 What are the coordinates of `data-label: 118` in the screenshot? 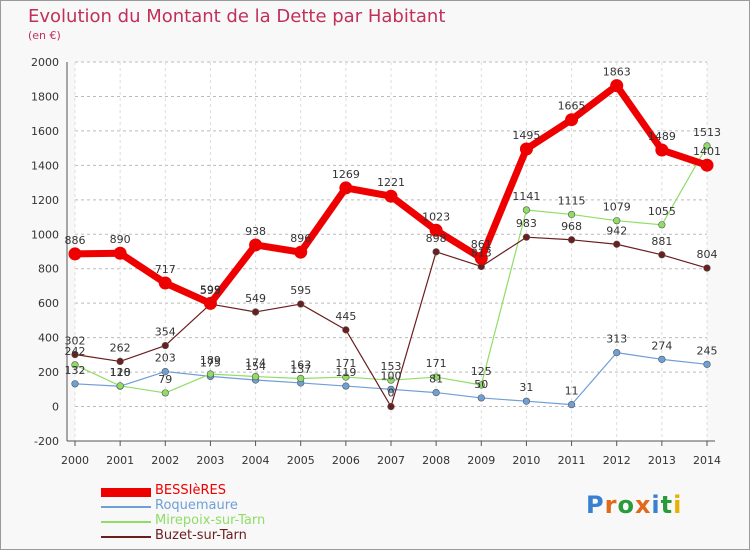 It's located at (120, 372).